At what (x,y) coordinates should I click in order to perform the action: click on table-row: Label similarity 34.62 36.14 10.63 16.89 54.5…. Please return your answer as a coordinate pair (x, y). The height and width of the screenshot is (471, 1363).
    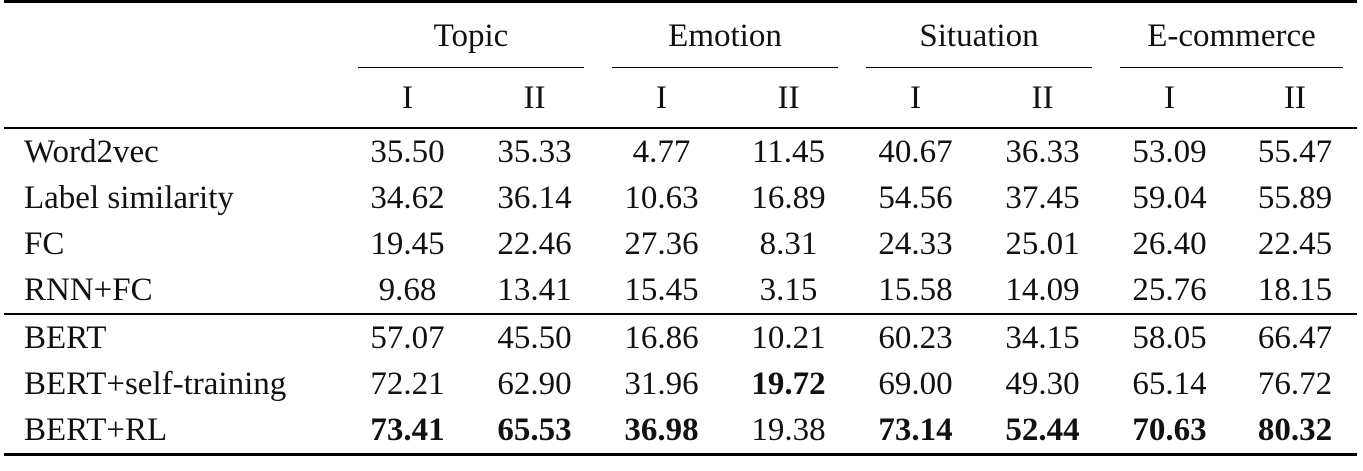
    Looking at the image, I should click on (680, 198).